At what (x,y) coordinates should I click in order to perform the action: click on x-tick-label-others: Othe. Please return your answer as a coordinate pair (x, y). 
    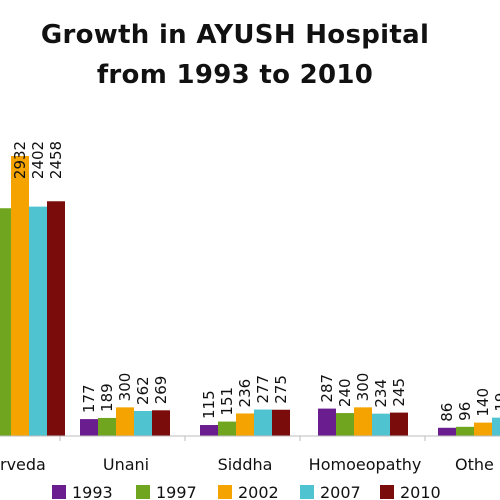
    Looking at the image, I should click on (474, 464).